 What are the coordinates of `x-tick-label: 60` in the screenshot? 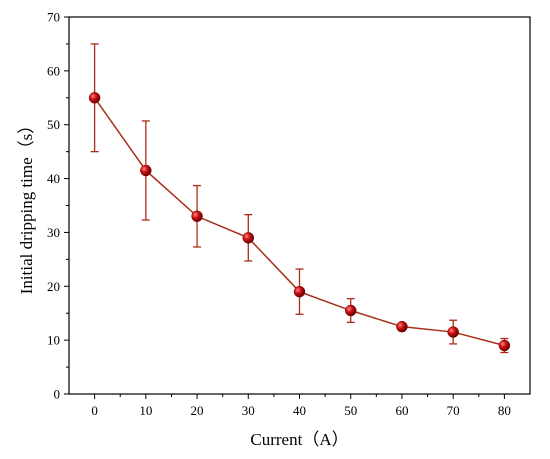 It's located at (401, 410).